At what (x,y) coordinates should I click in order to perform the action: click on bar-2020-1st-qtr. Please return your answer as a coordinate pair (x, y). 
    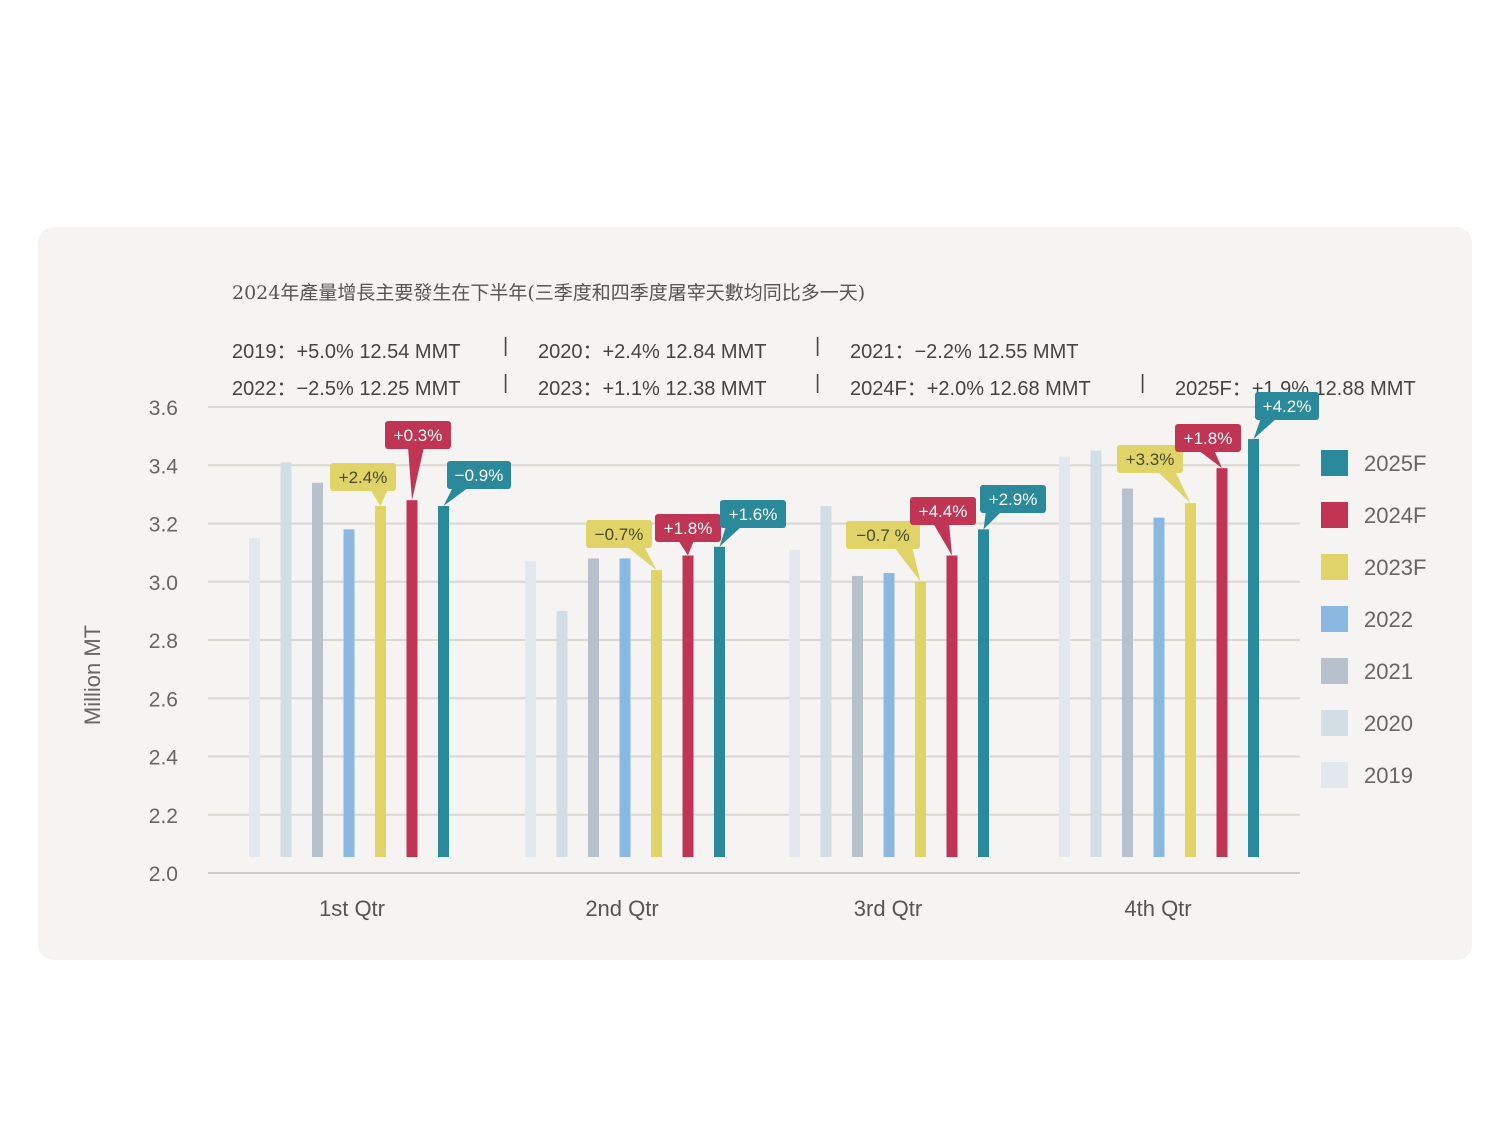
    Looking at the image, I should click on (286, 659).